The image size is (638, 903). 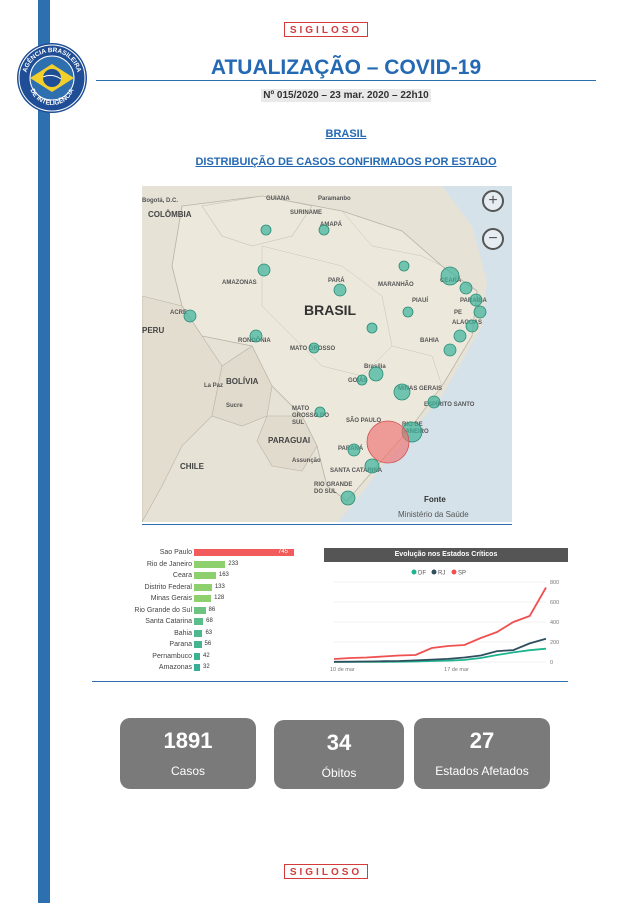 What do you see at coordinates (450, 276) in the screenshot?
I see `bubble-ceara` at bounding box center [450, 276].